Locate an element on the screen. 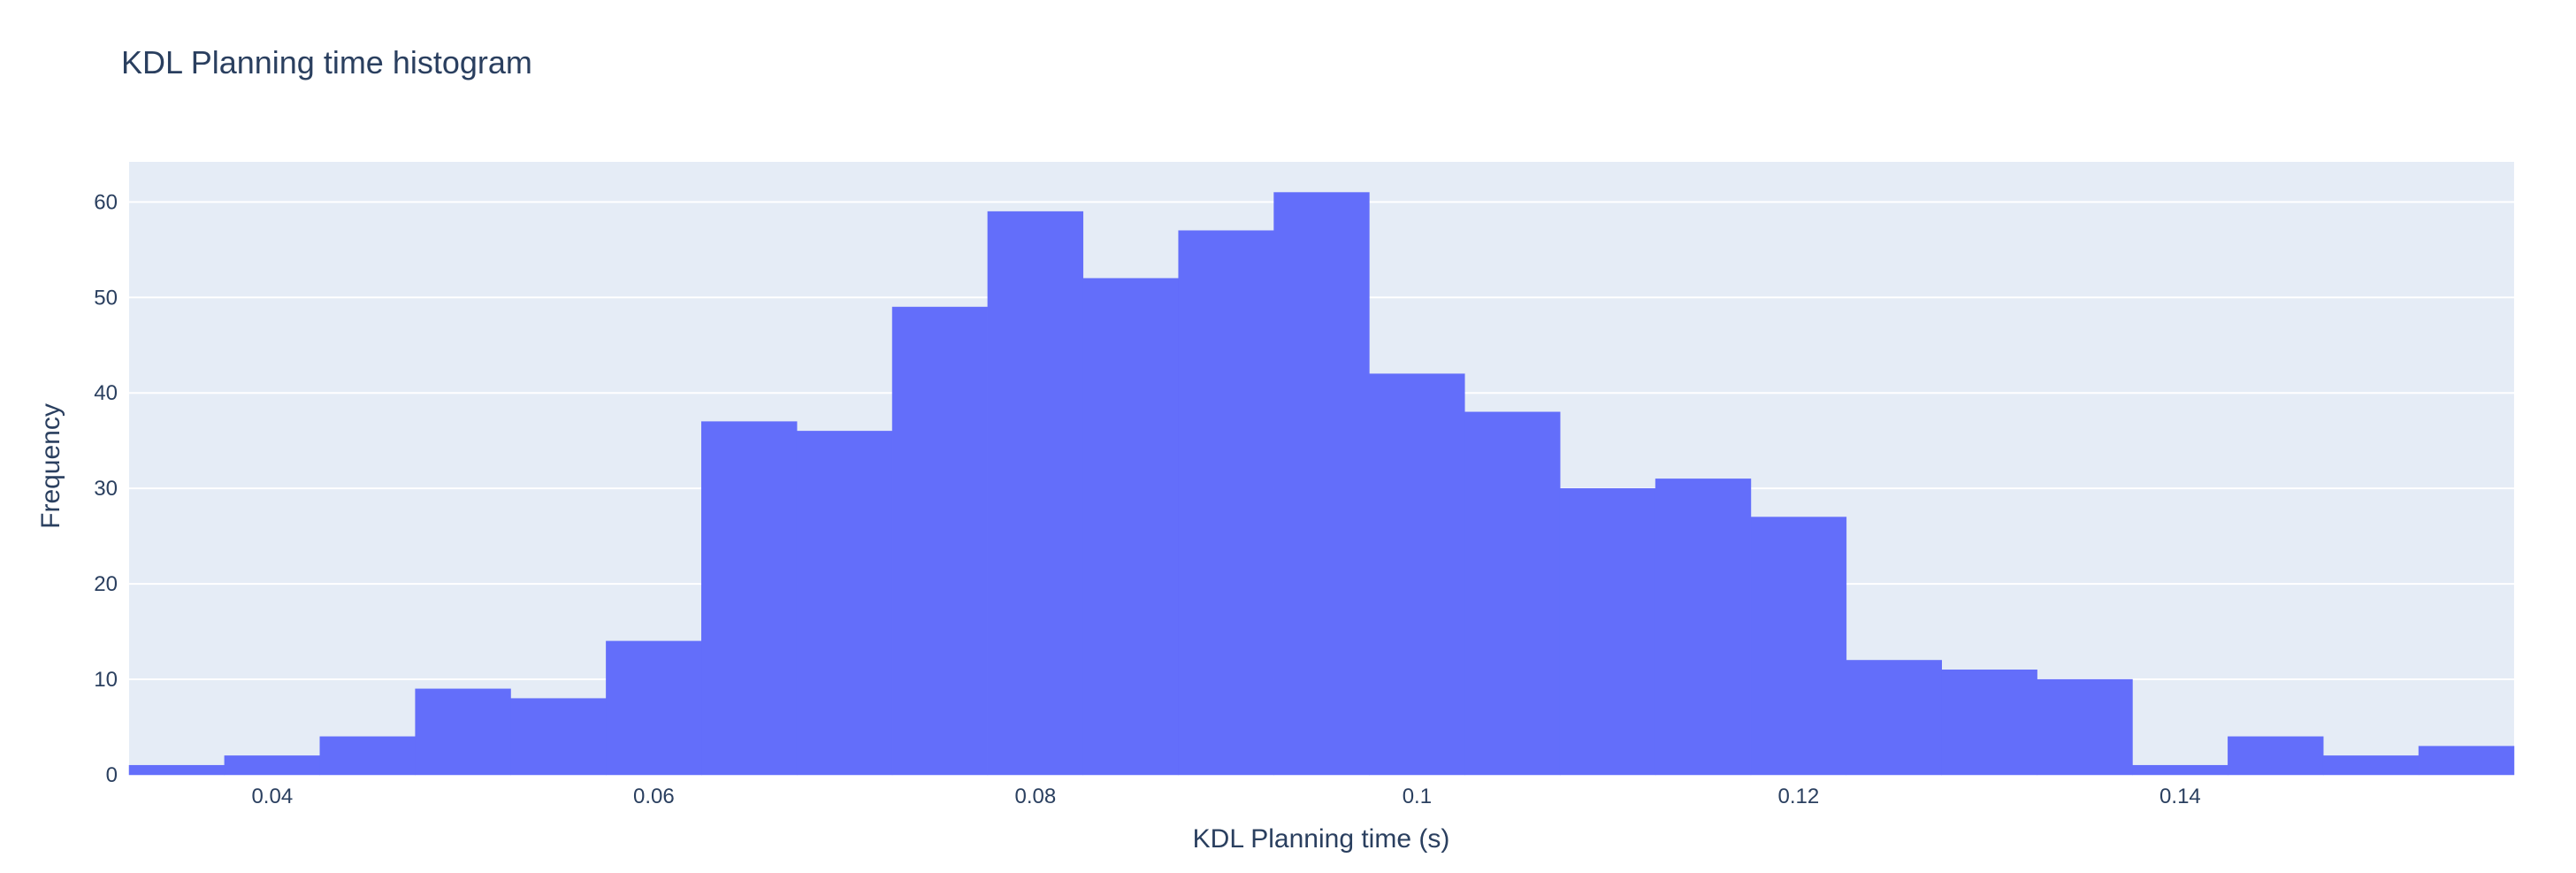 Image resolution: width=2576 pixels, height=873 pixels. y-tick-label: 50 is located at coordinates (106, 298).